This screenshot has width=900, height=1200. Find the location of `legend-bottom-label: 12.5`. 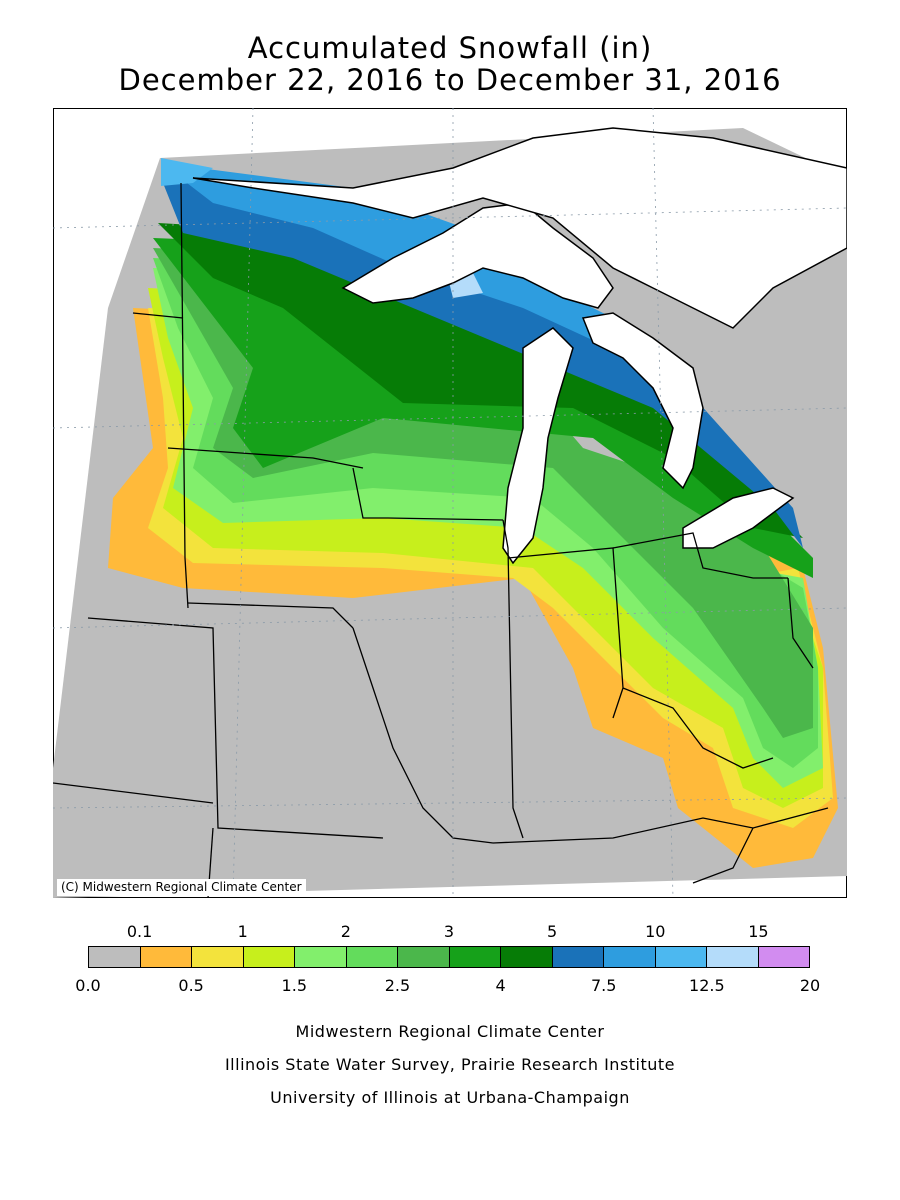

legend-bottom-label: 12.5 is located at coordinates (707, 985).